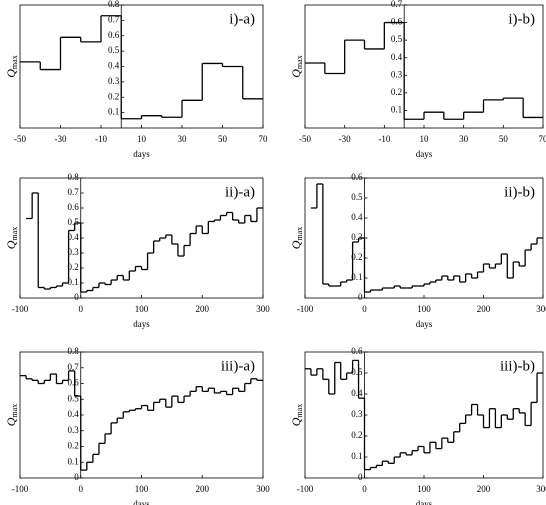  What do you see at coordinates (242, 19) in the screenshot?
I see `panel-label: i)-a)` at bounding box center [242, 19].